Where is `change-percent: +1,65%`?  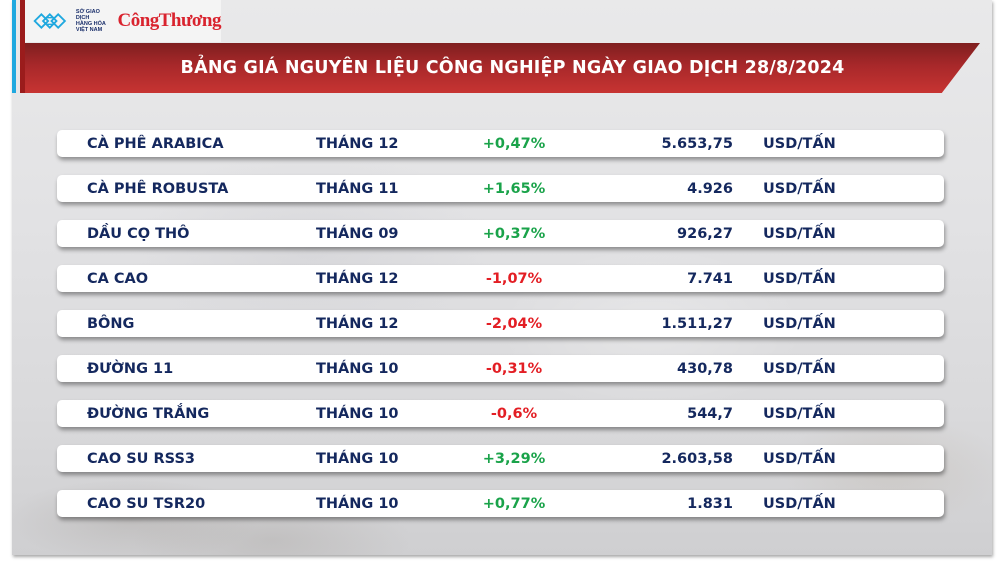
change-percent: +1,65% is located at coordinates (514, 188).